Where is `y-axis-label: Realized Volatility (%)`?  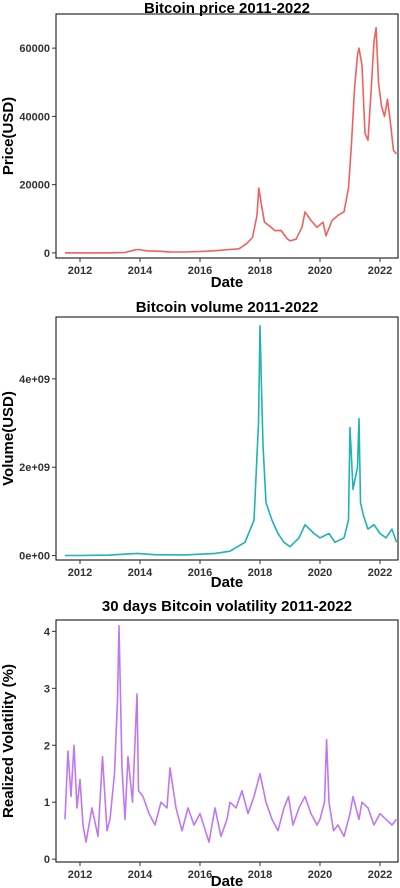
y-axis-label: Realized Volatility (%) is located at coordinates (8, 741).